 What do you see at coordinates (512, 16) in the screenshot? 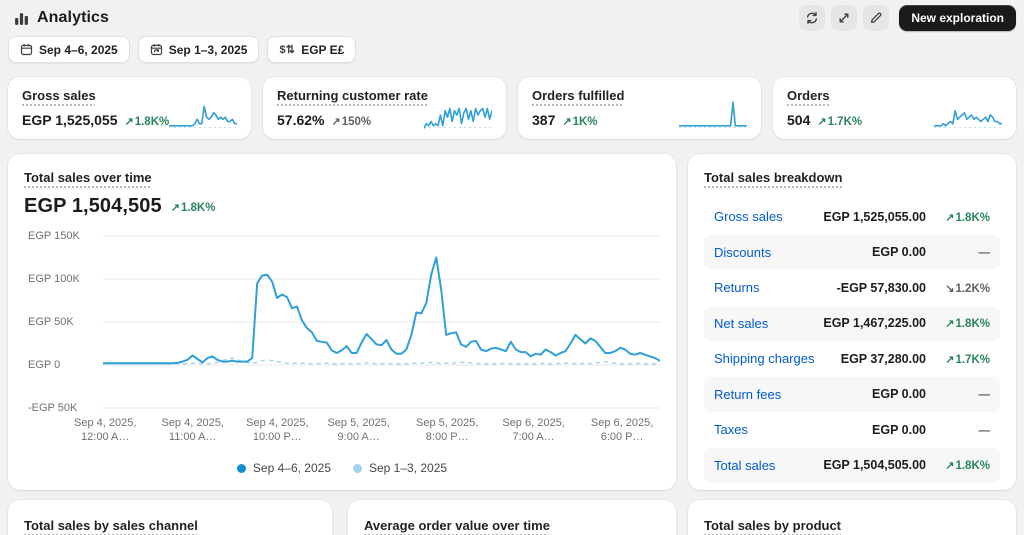
I see `page-header: Analytics New exploration` at bounding box center [512, 16].